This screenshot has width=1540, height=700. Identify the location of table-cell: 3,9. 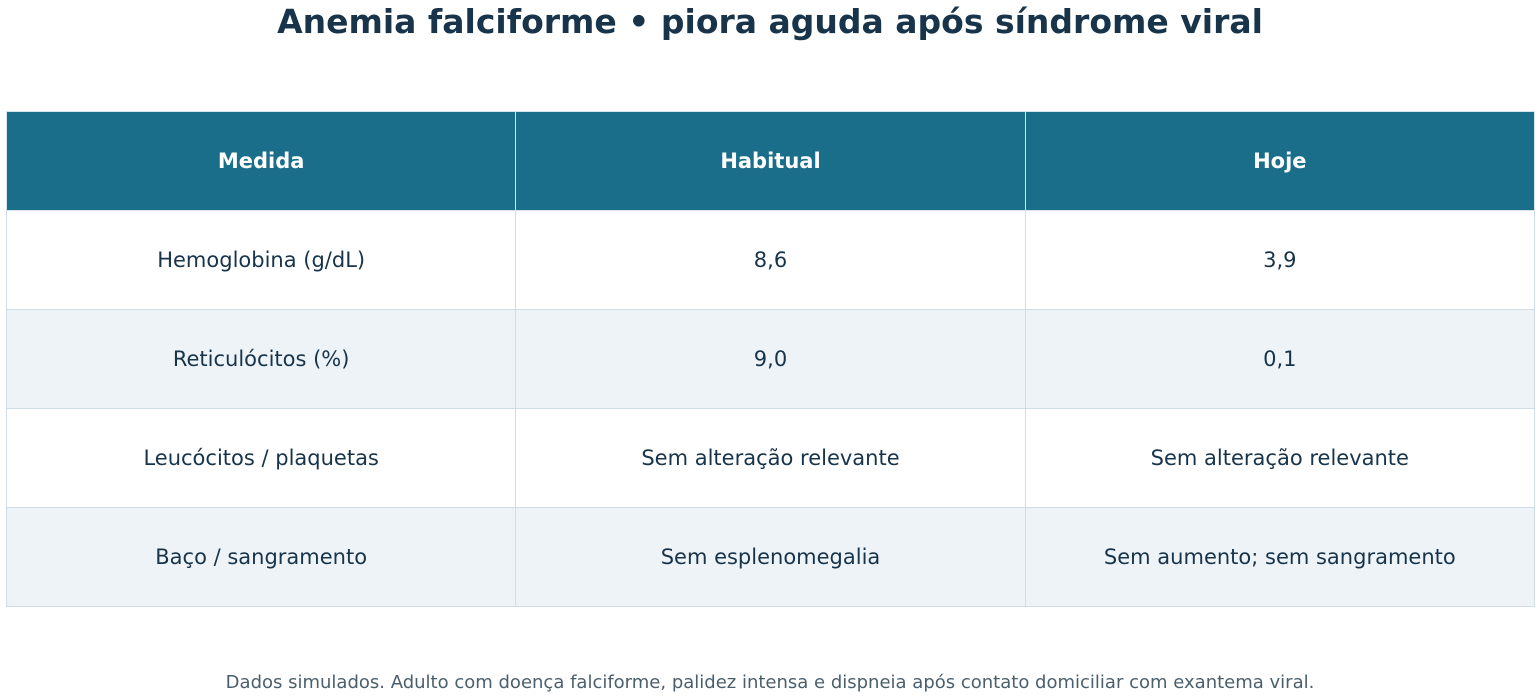
(1280, 260).